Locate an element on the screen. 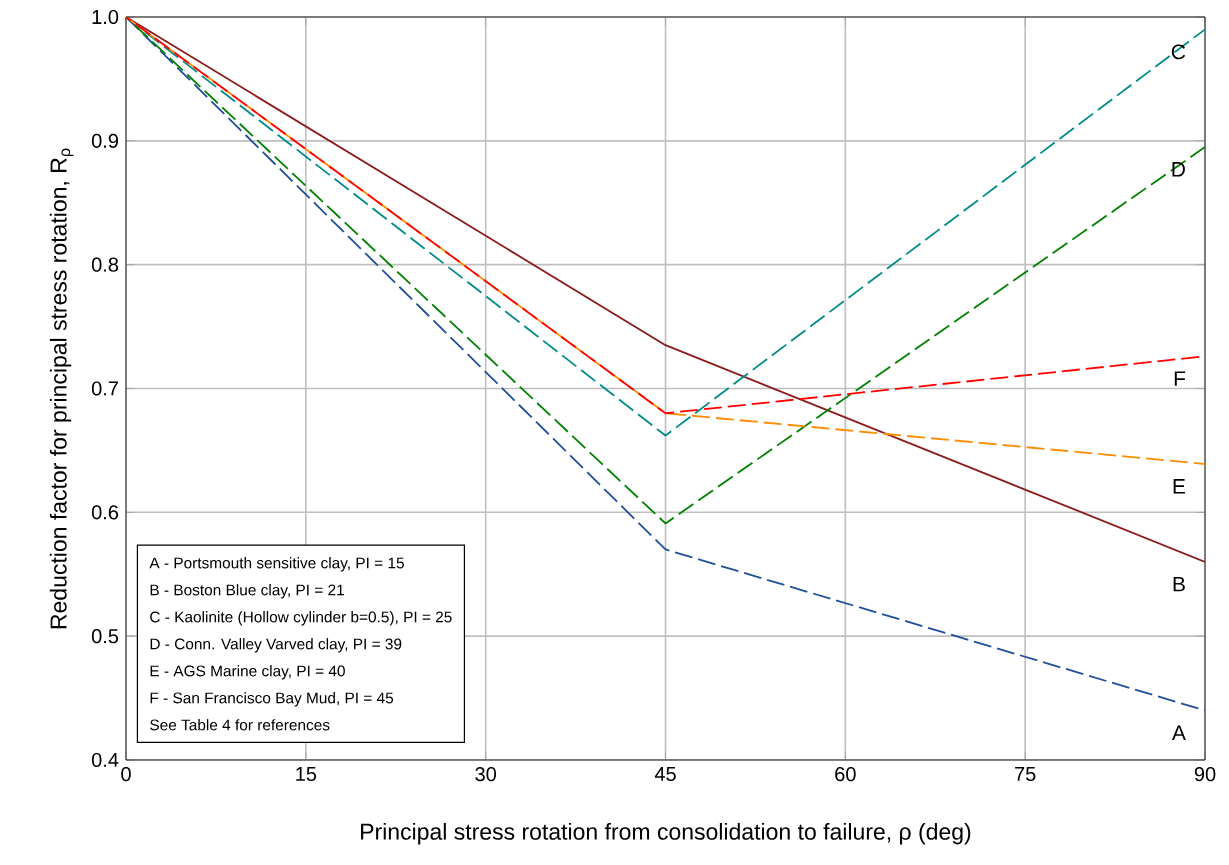  annotation: See Table 4 for references is located at coordinates (240, 725).